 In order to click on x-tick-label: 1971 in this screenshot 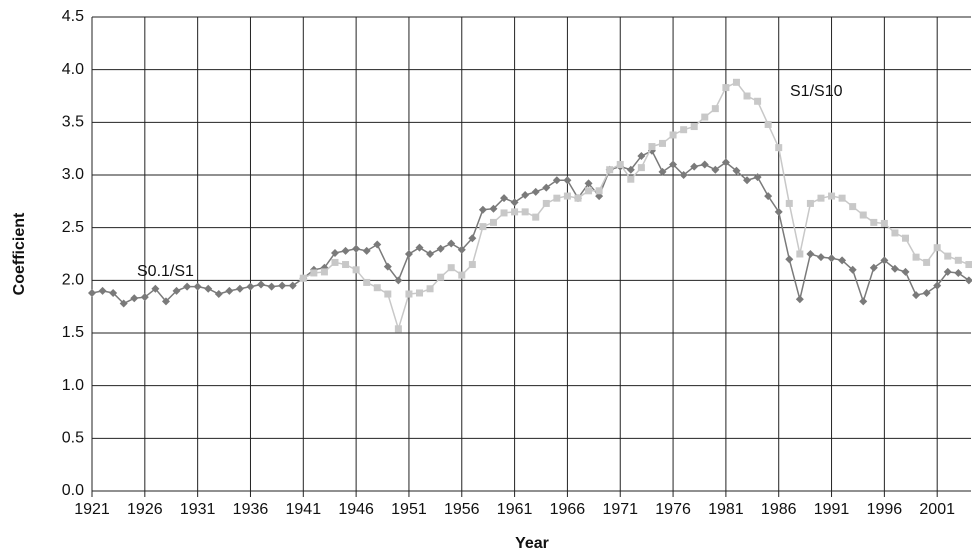, I will do `click(620, 509)`.